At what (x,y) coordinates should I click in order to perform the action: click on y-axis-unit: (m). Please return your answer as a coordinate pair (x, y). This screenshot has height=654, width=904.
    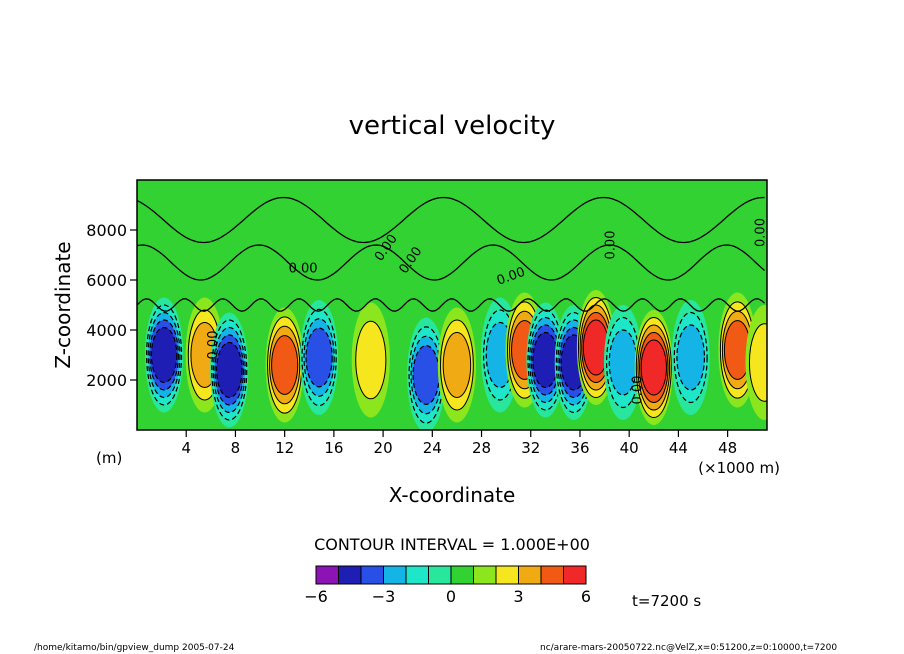
    Looking at the image, I should click on (109, 458).